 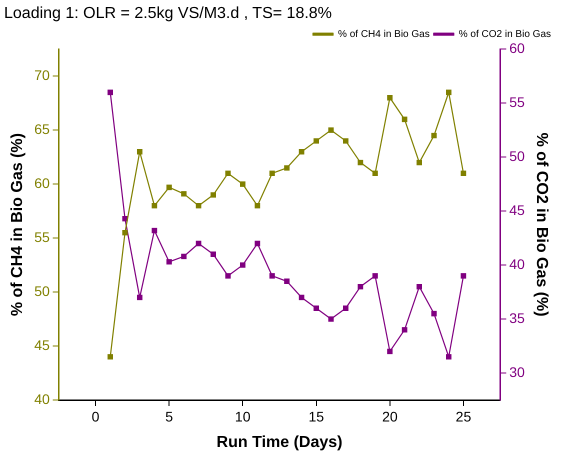 What do you see at coordinates (316, 416) in the screenshot?
I see `x-tick-label: 15` at bounding box center [316, 416].